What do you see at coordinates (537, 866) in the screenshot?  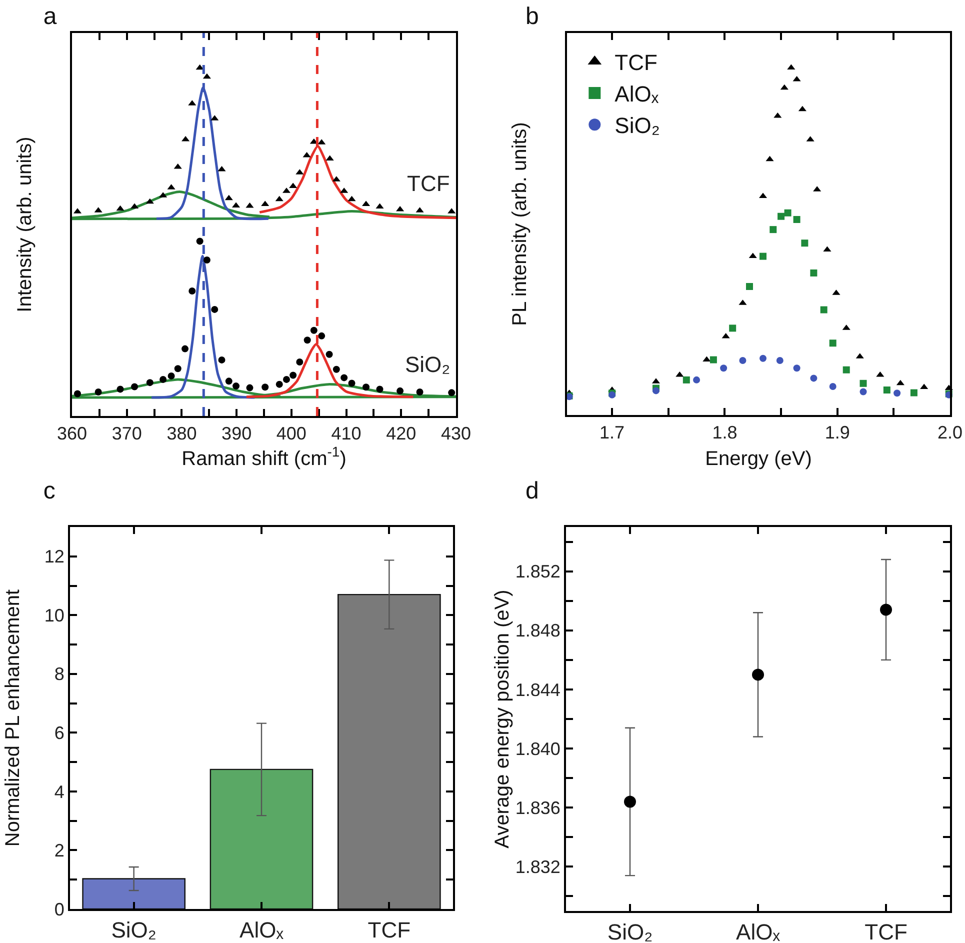 I see `y-tick-label: 1.832` at bounding box center [537, 866].